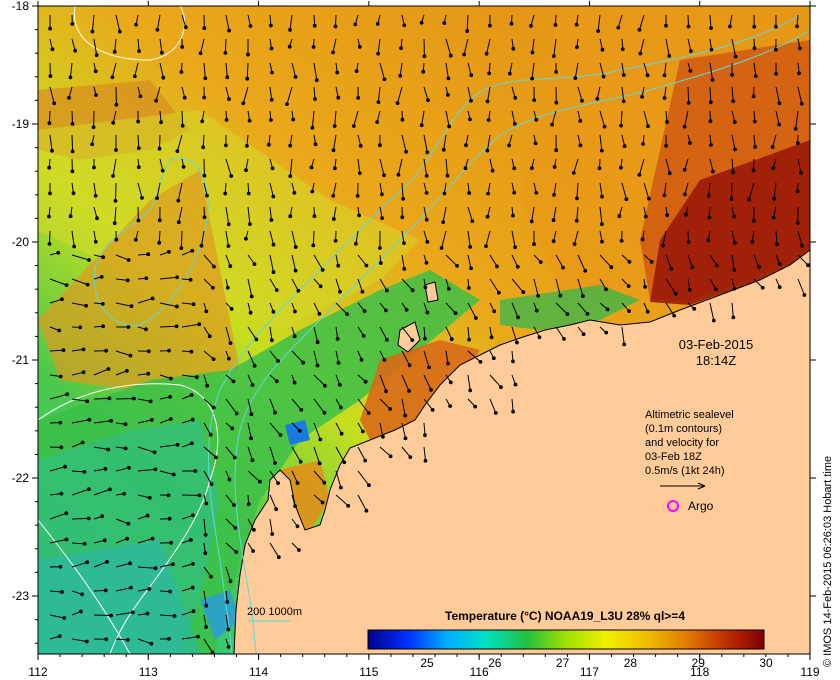  Describe the element at coordinates (673, 457) in the screenshot. I see `legend-line-4: 03-Feb 18Z` at that location.